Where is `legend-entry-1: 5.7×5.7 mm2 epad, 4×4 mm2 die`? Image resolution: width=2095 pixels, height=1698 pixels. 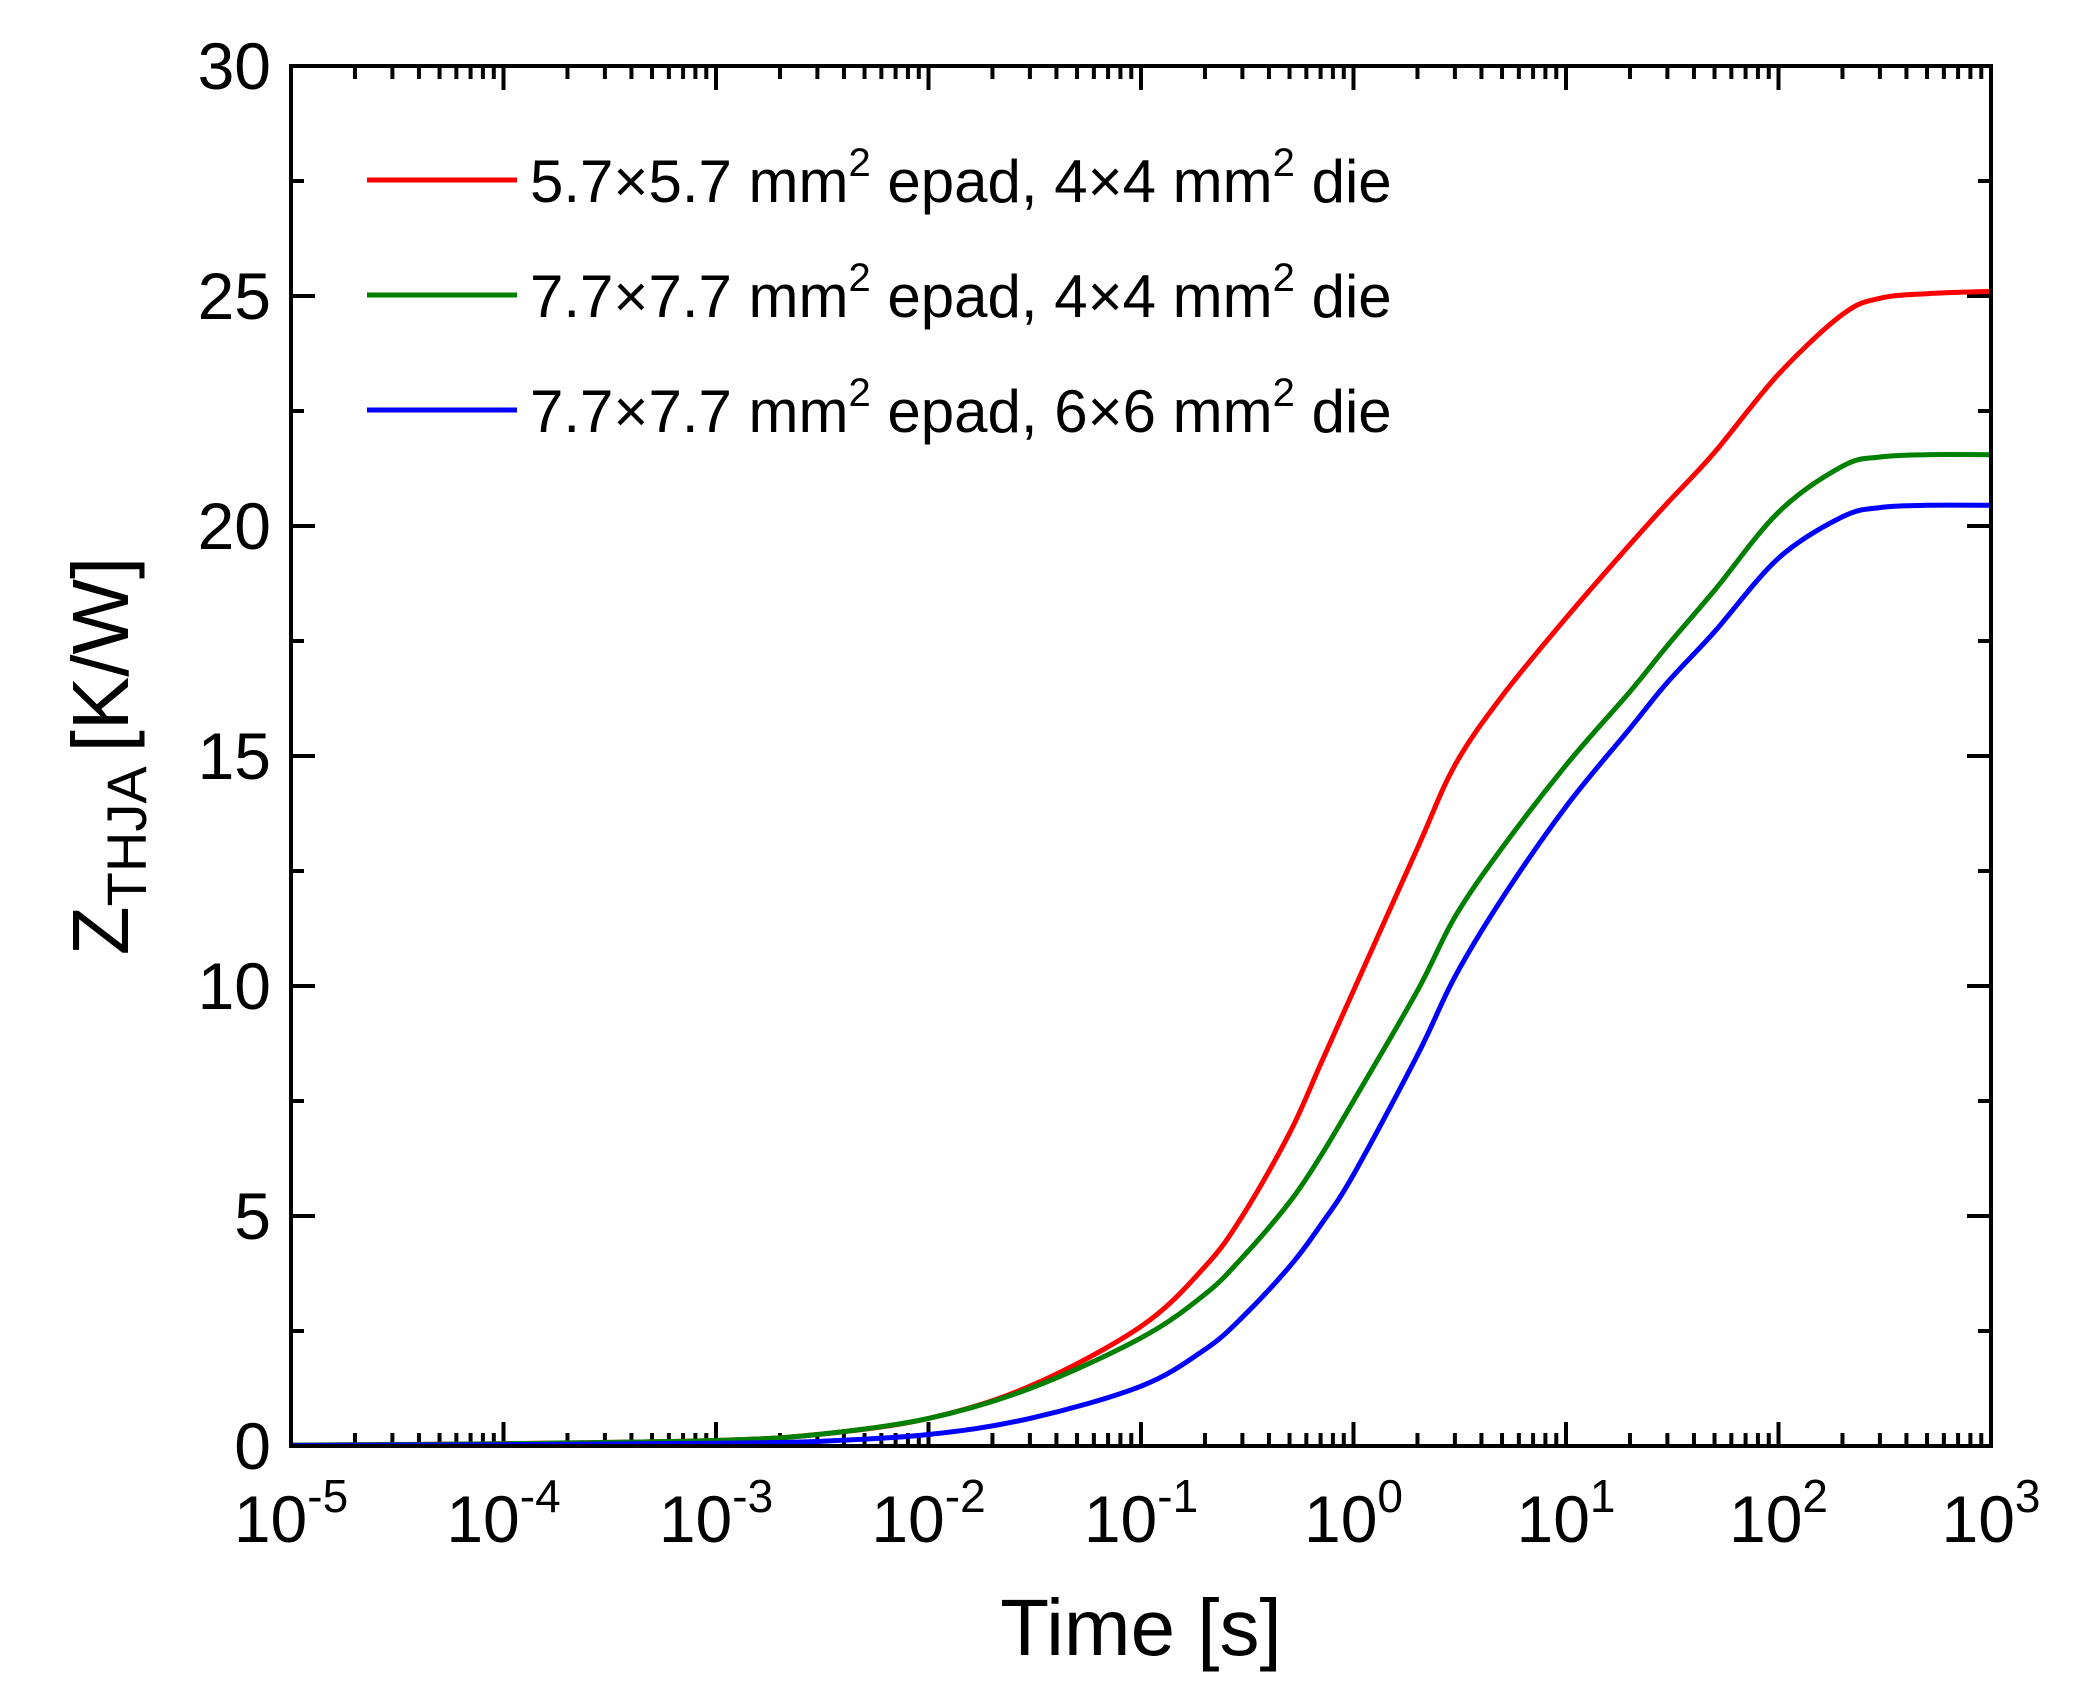
legend-entry-1: 5.7×5.7 mm2 epad, 4×4 mm2 die is located at coordinates (961, 178).